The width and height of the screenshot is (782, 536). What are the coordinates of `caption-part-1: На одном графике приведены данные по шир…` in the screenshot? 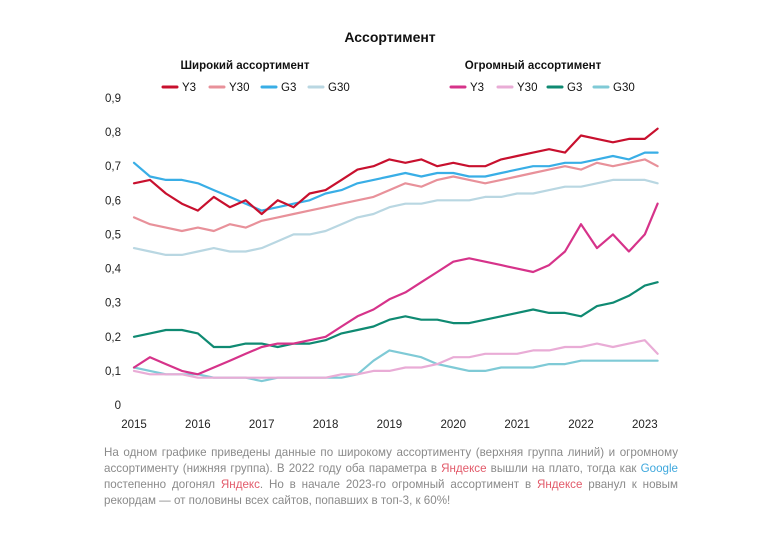 It's located at (391, 460).